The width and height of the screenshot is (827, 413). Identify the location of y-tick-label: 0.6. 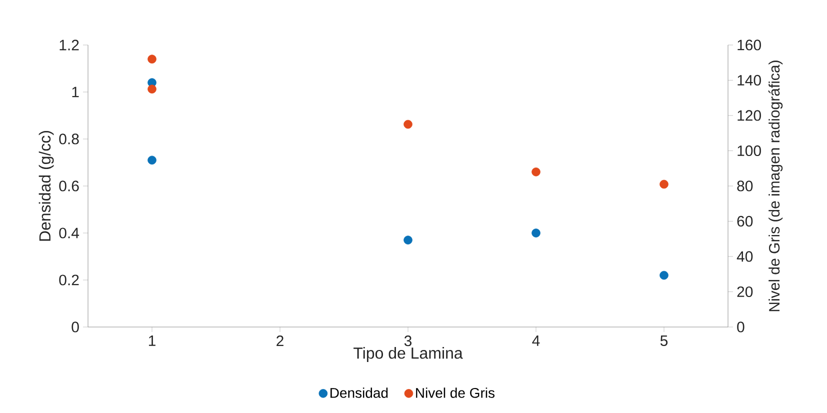
(69, 186).